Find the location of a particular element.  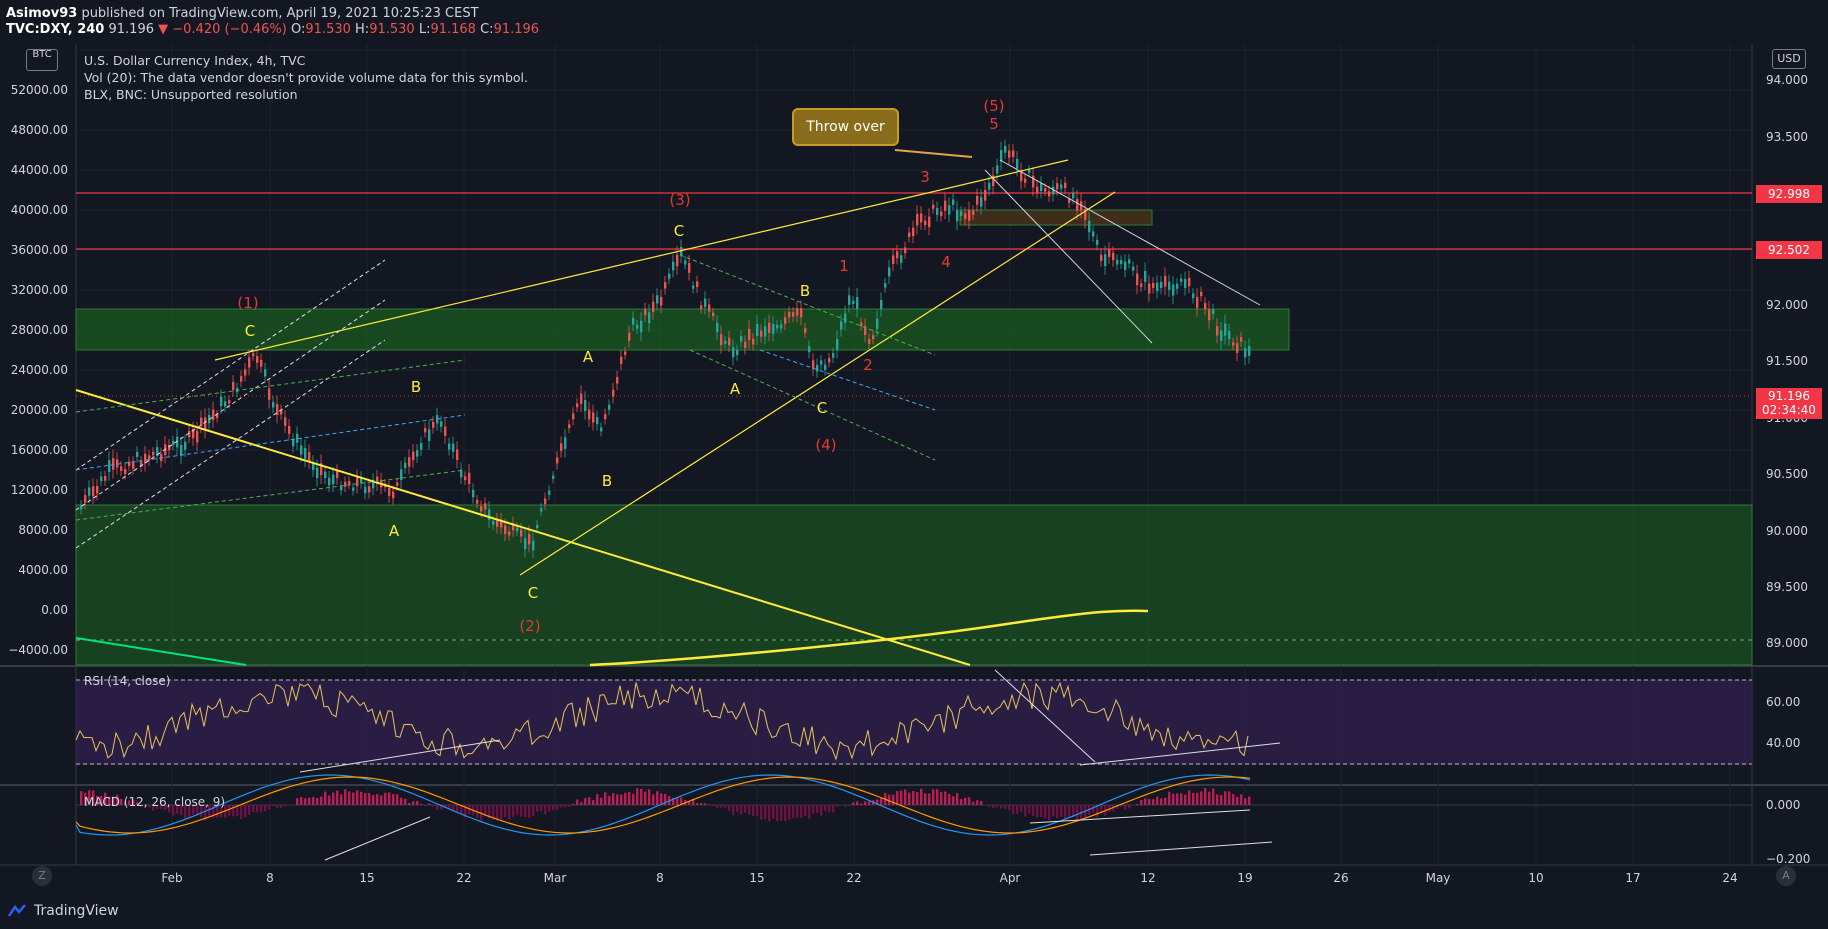

rising-support-line is located at coordinates (817, 383).